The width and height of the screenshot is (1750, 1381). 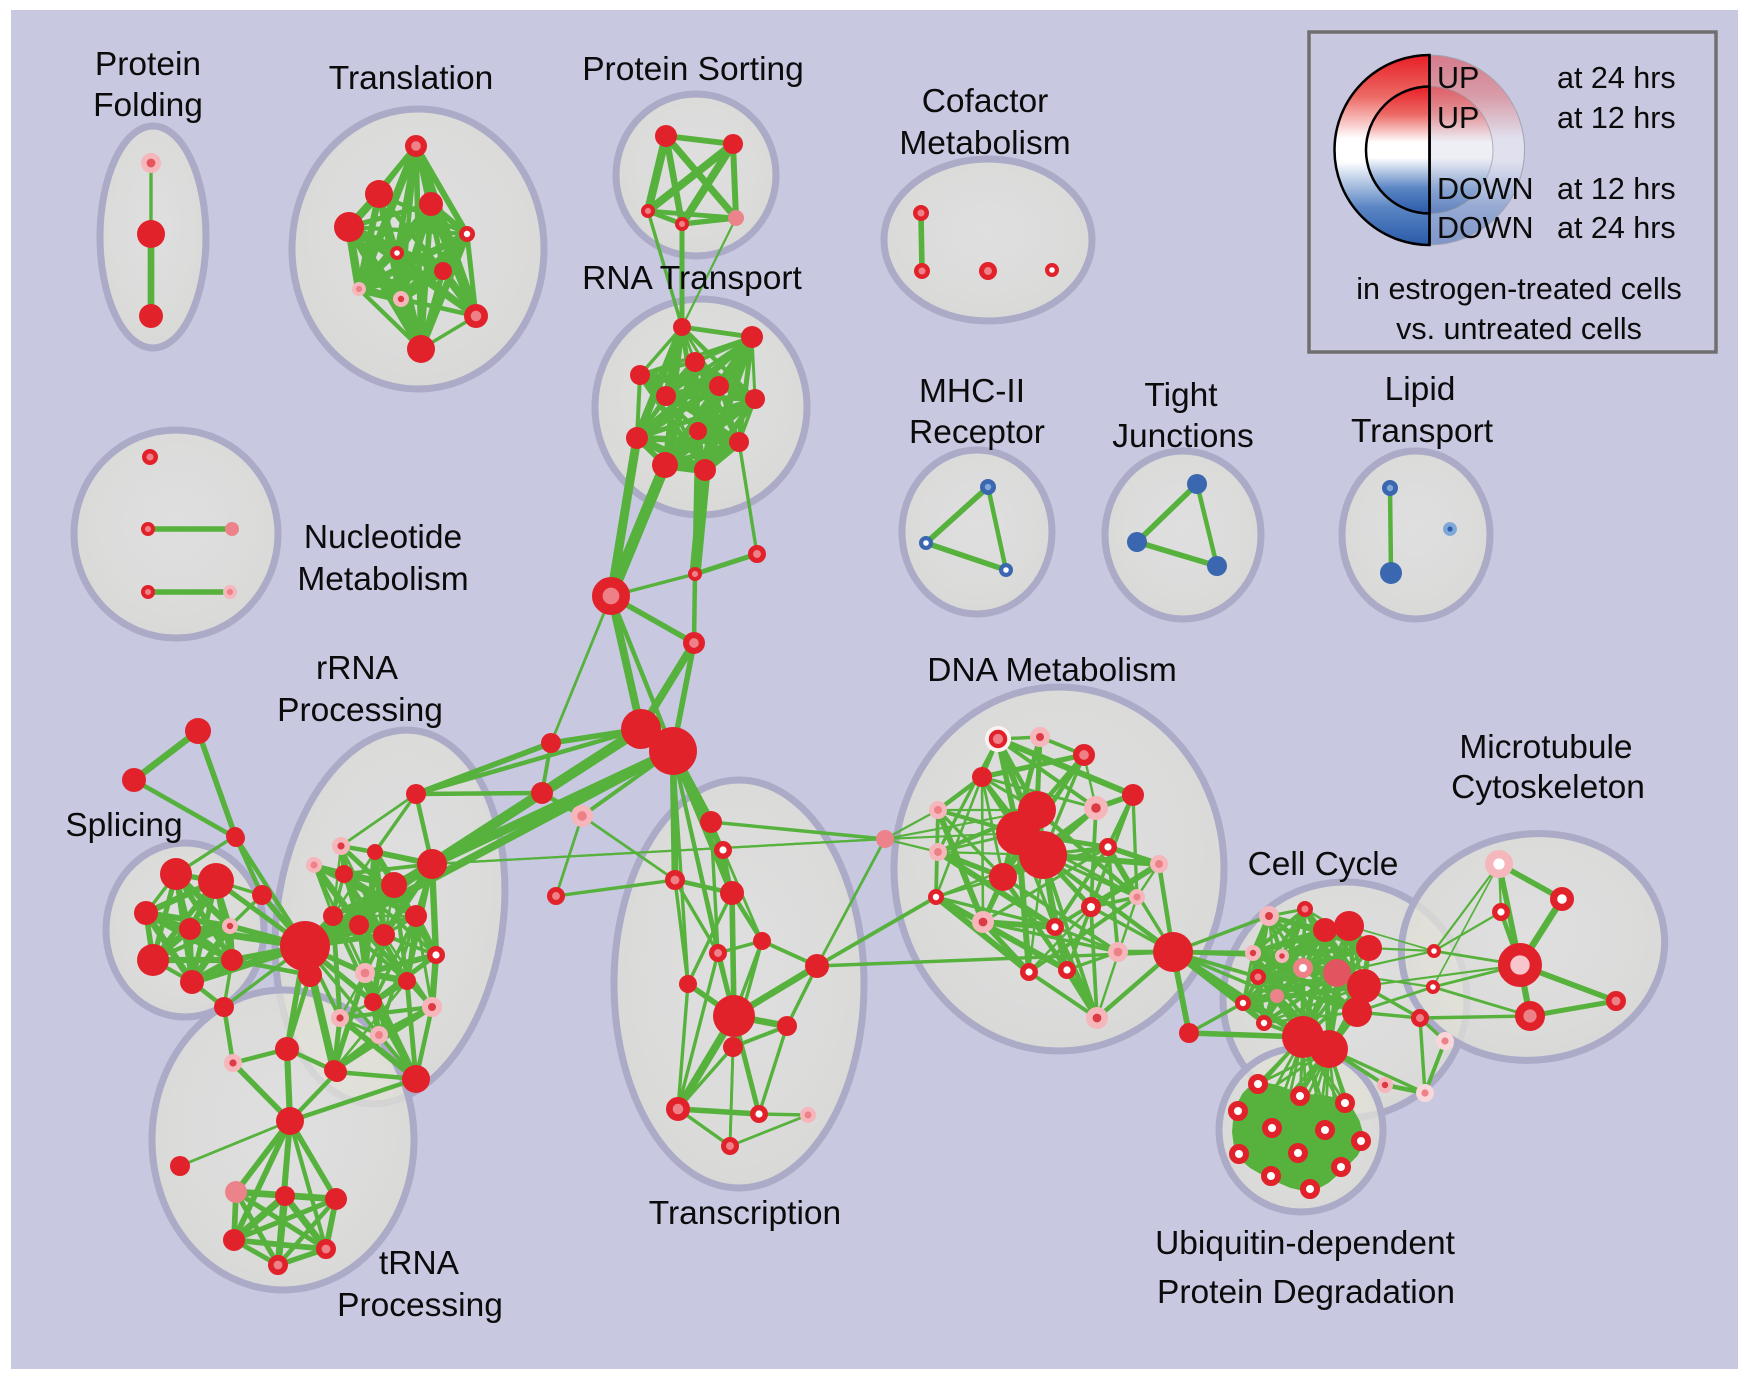 What do you see at coordinates (1545, 747) in the screenshot?
I see `svg-text: Microtubule` at bounding box center [1545, 747].